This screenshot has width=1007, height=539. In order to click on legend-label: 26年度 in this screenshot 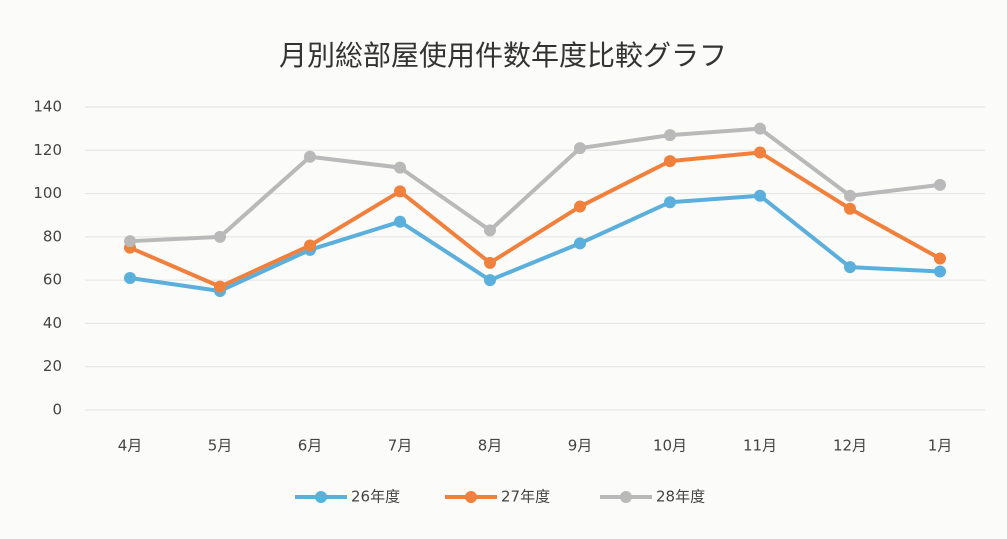, I will do `click(375, 497)`.